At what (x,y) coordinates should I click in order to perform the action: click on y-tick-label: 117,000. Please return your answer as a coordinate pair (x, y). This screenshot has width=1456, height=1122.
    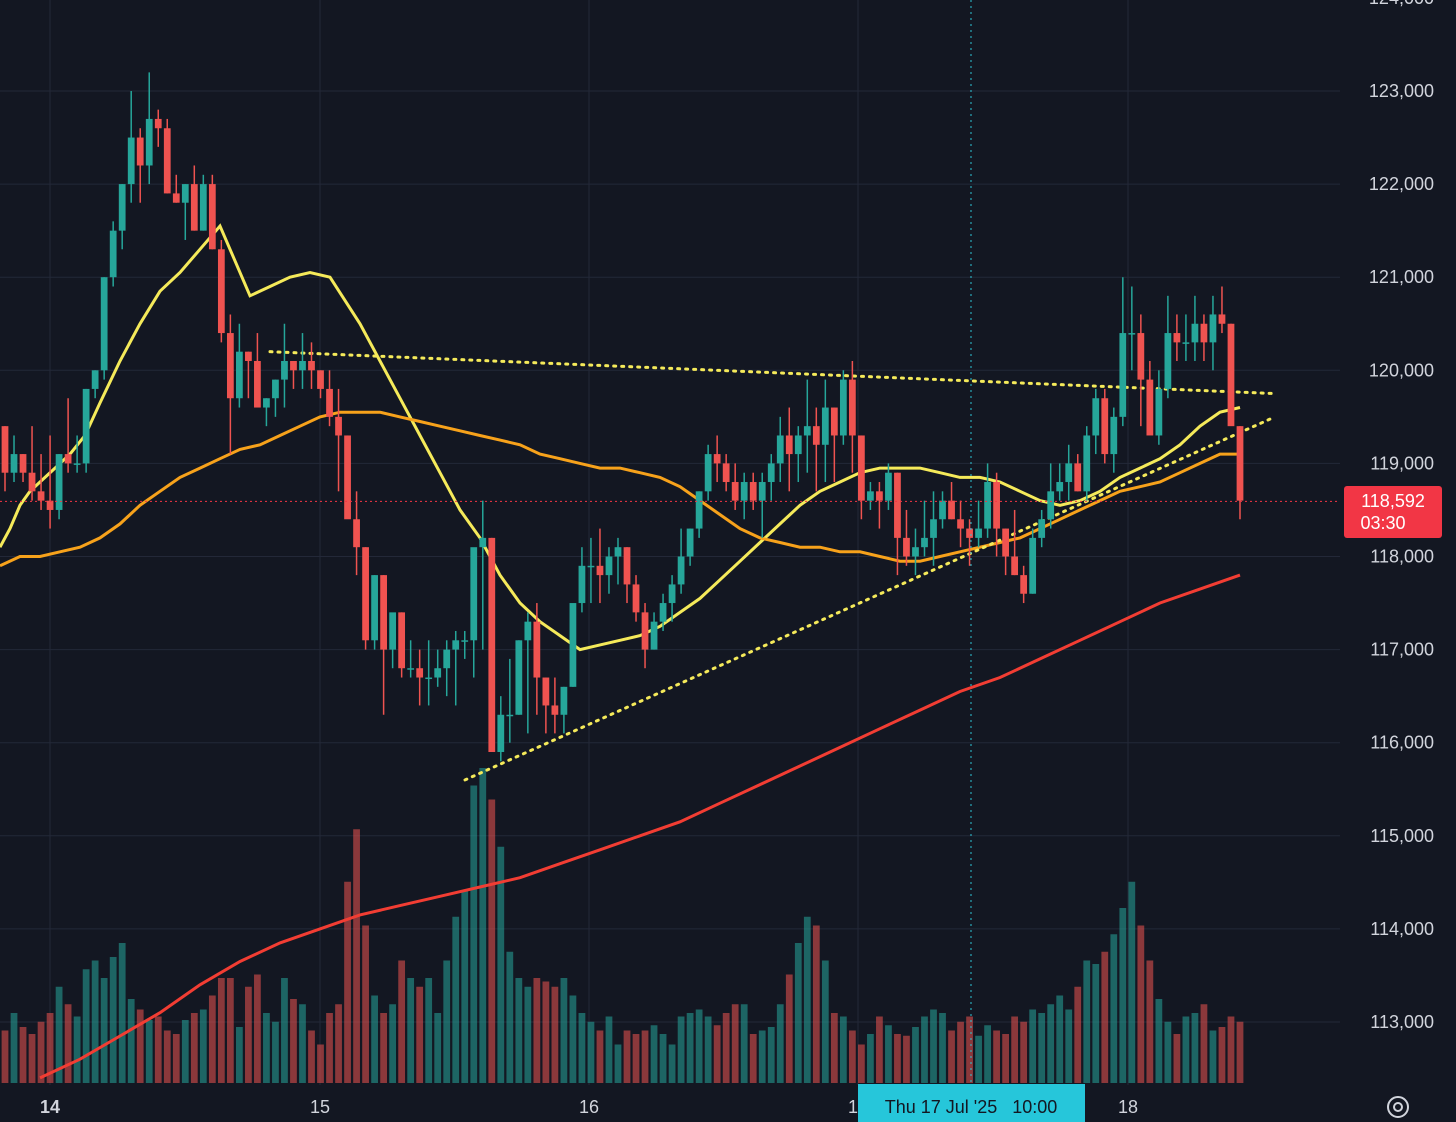
    Looking at the image, I should click on (1402, 650).